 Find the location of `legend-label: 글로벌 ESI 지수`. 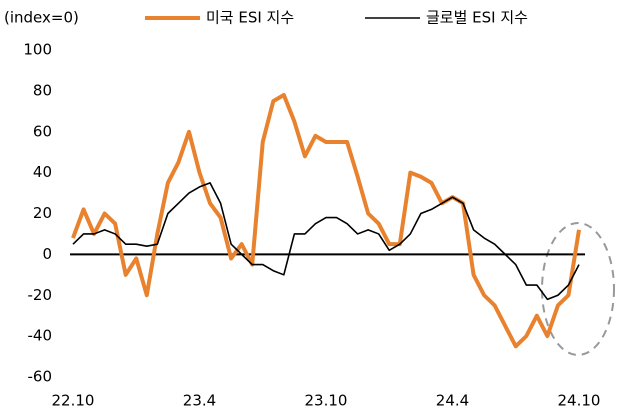

legend-label: 글로벌 ESI 지수 is located at coordinates (477, 18).